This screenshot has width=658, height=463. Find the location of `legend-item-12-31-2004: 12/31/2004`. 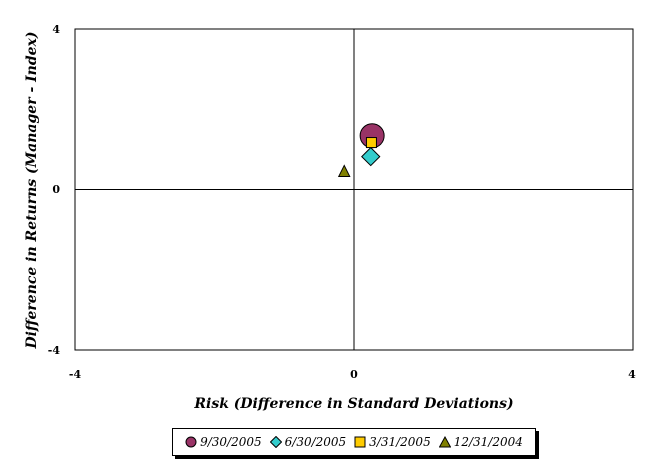

legend-item-12-31-2004: 12/31/2004 is located at coordinates (480, 442).